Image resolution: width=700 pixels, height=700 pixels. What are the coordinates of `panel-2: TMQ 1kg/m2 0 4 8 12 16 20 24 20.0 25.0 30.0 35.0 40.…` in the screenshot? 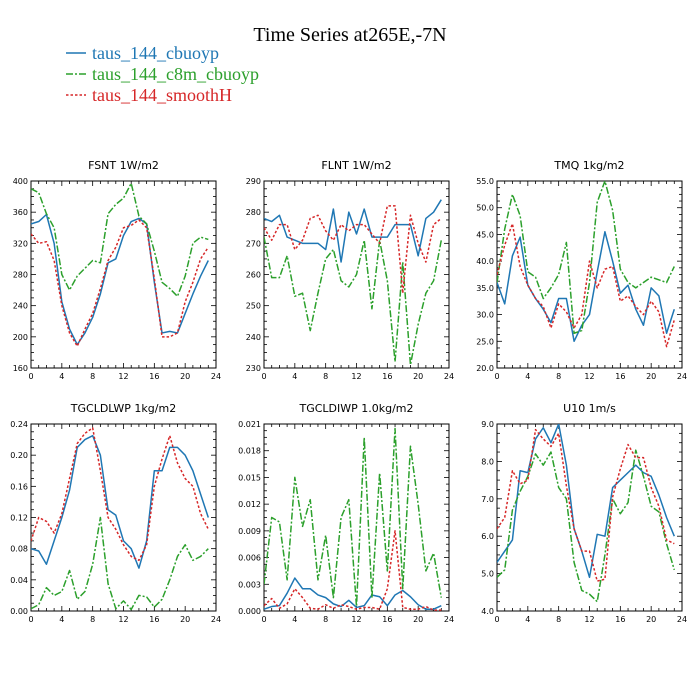 It's located at (581, 270).